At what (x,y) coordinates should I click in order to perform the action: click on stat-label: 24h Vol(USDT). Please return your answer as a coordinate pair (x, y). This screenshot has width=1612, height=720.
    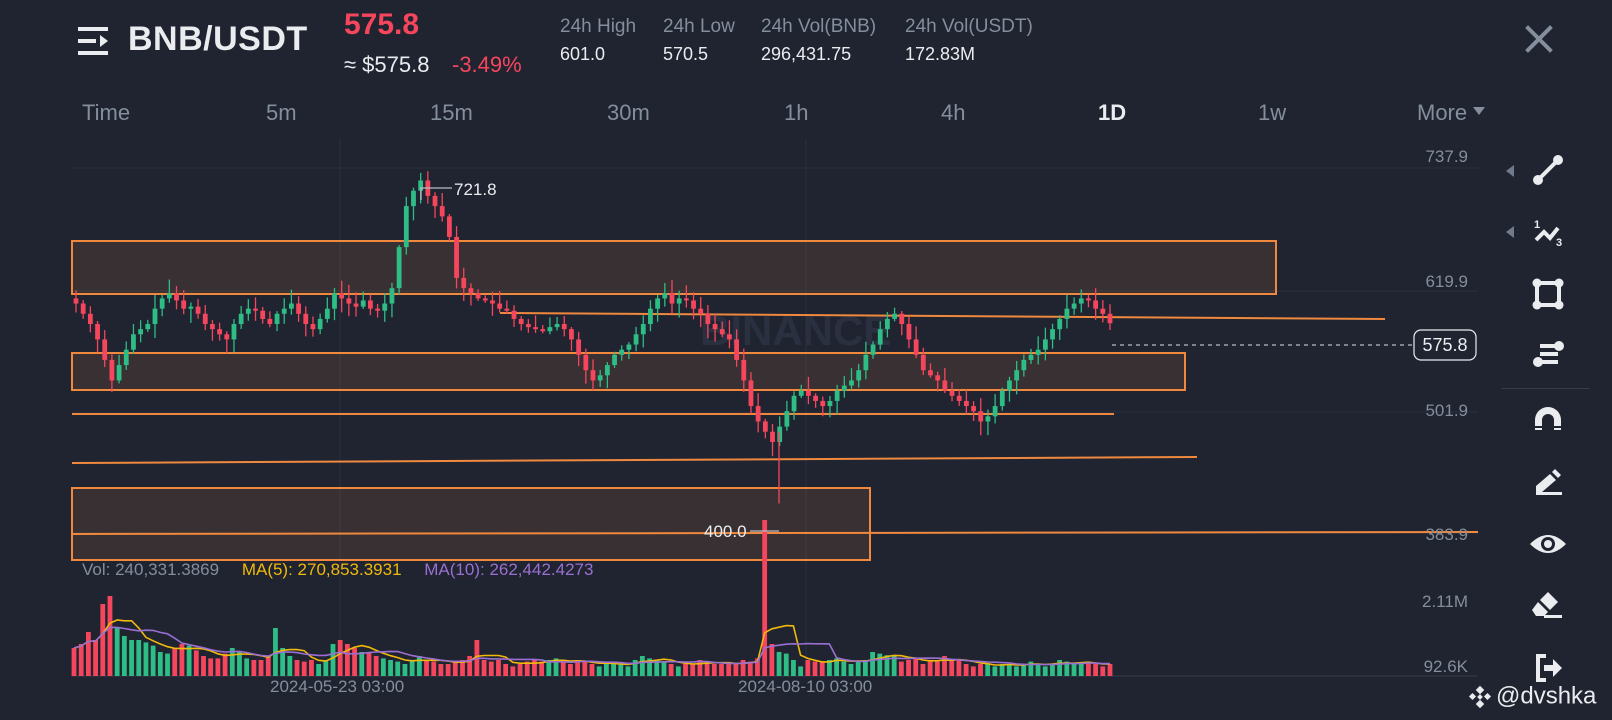
    Looking at the image, I should click on (969, 26).